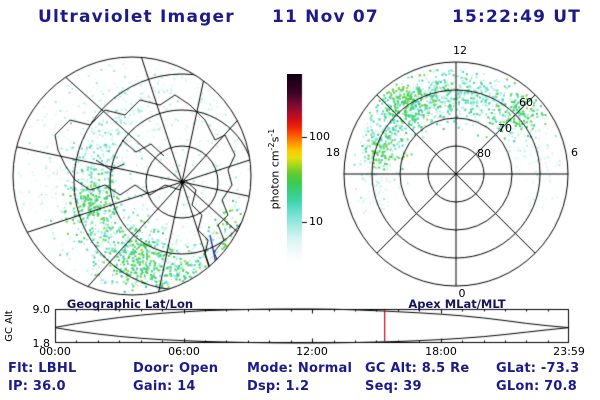 The image size is (600, 400). What do you see at coordinates (316, 221) in the screenshot?
I see `colorbar-tick-label: 10` at bounding box center [316, 221].